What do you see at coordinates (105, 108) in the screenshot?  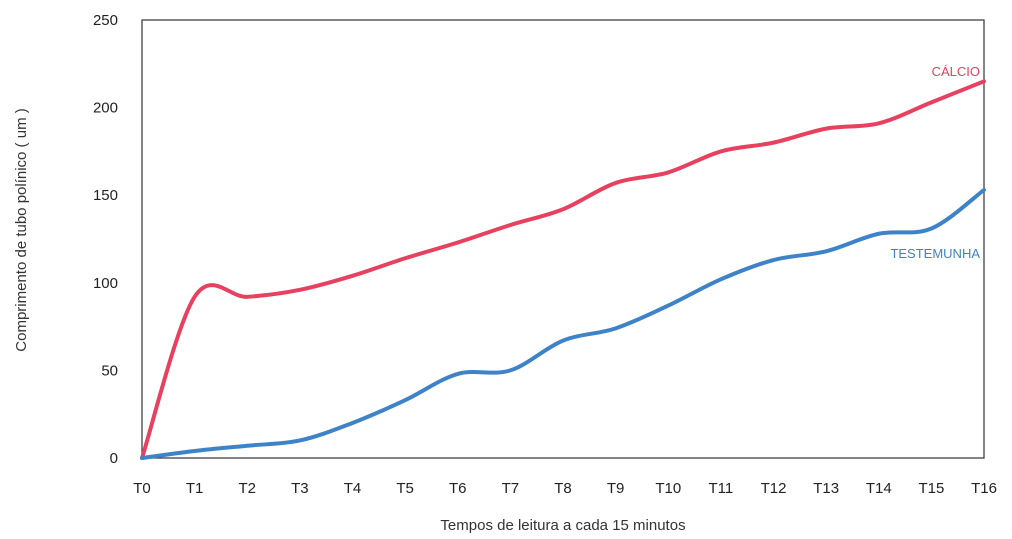 I see `y-tick-label: 200` at bounding box center [105, 108].